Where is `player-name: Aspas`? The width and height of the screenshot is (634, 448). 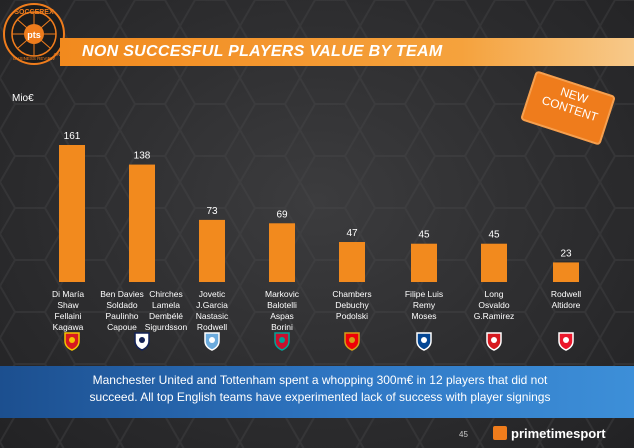 player-name: Aspas is located at coordinates (282, 316).